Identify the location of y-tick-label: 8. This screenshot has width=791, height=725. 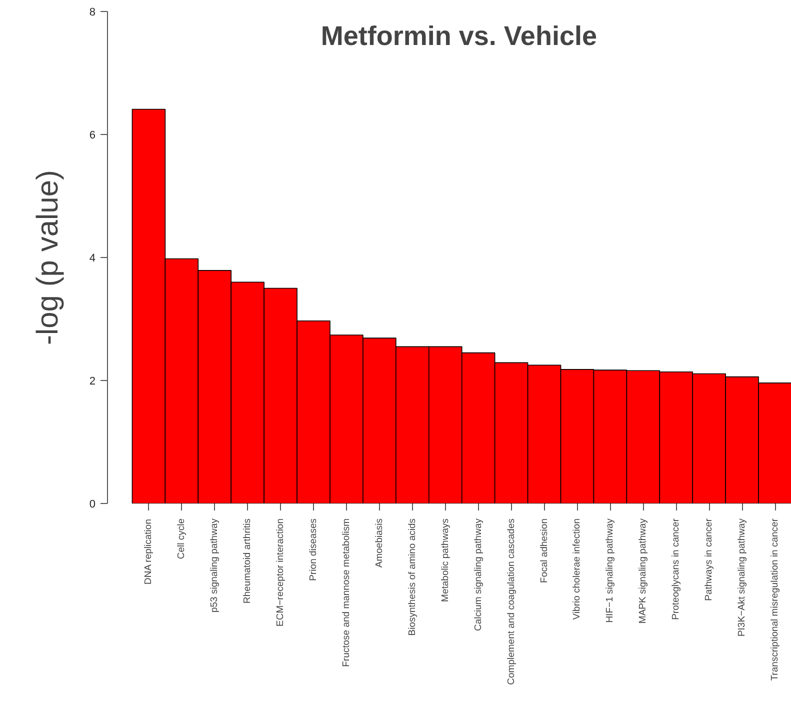
(92, 12).